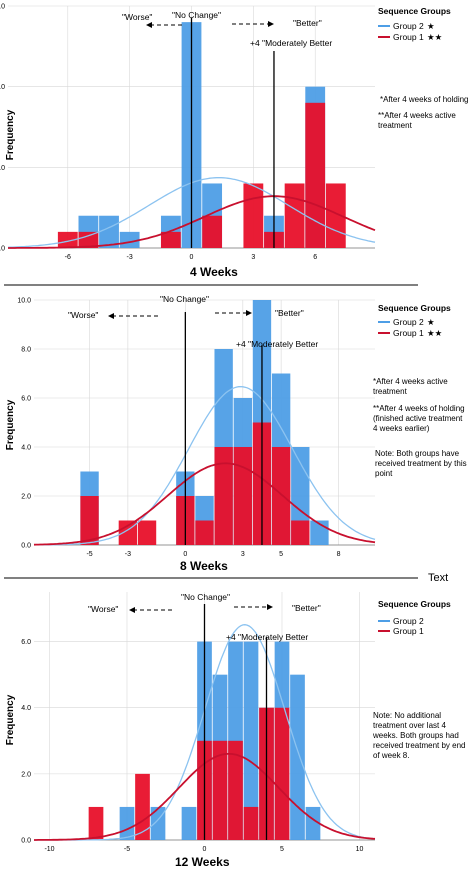  I want to click on panel-title: 4 Weeks, so click(214, 272).